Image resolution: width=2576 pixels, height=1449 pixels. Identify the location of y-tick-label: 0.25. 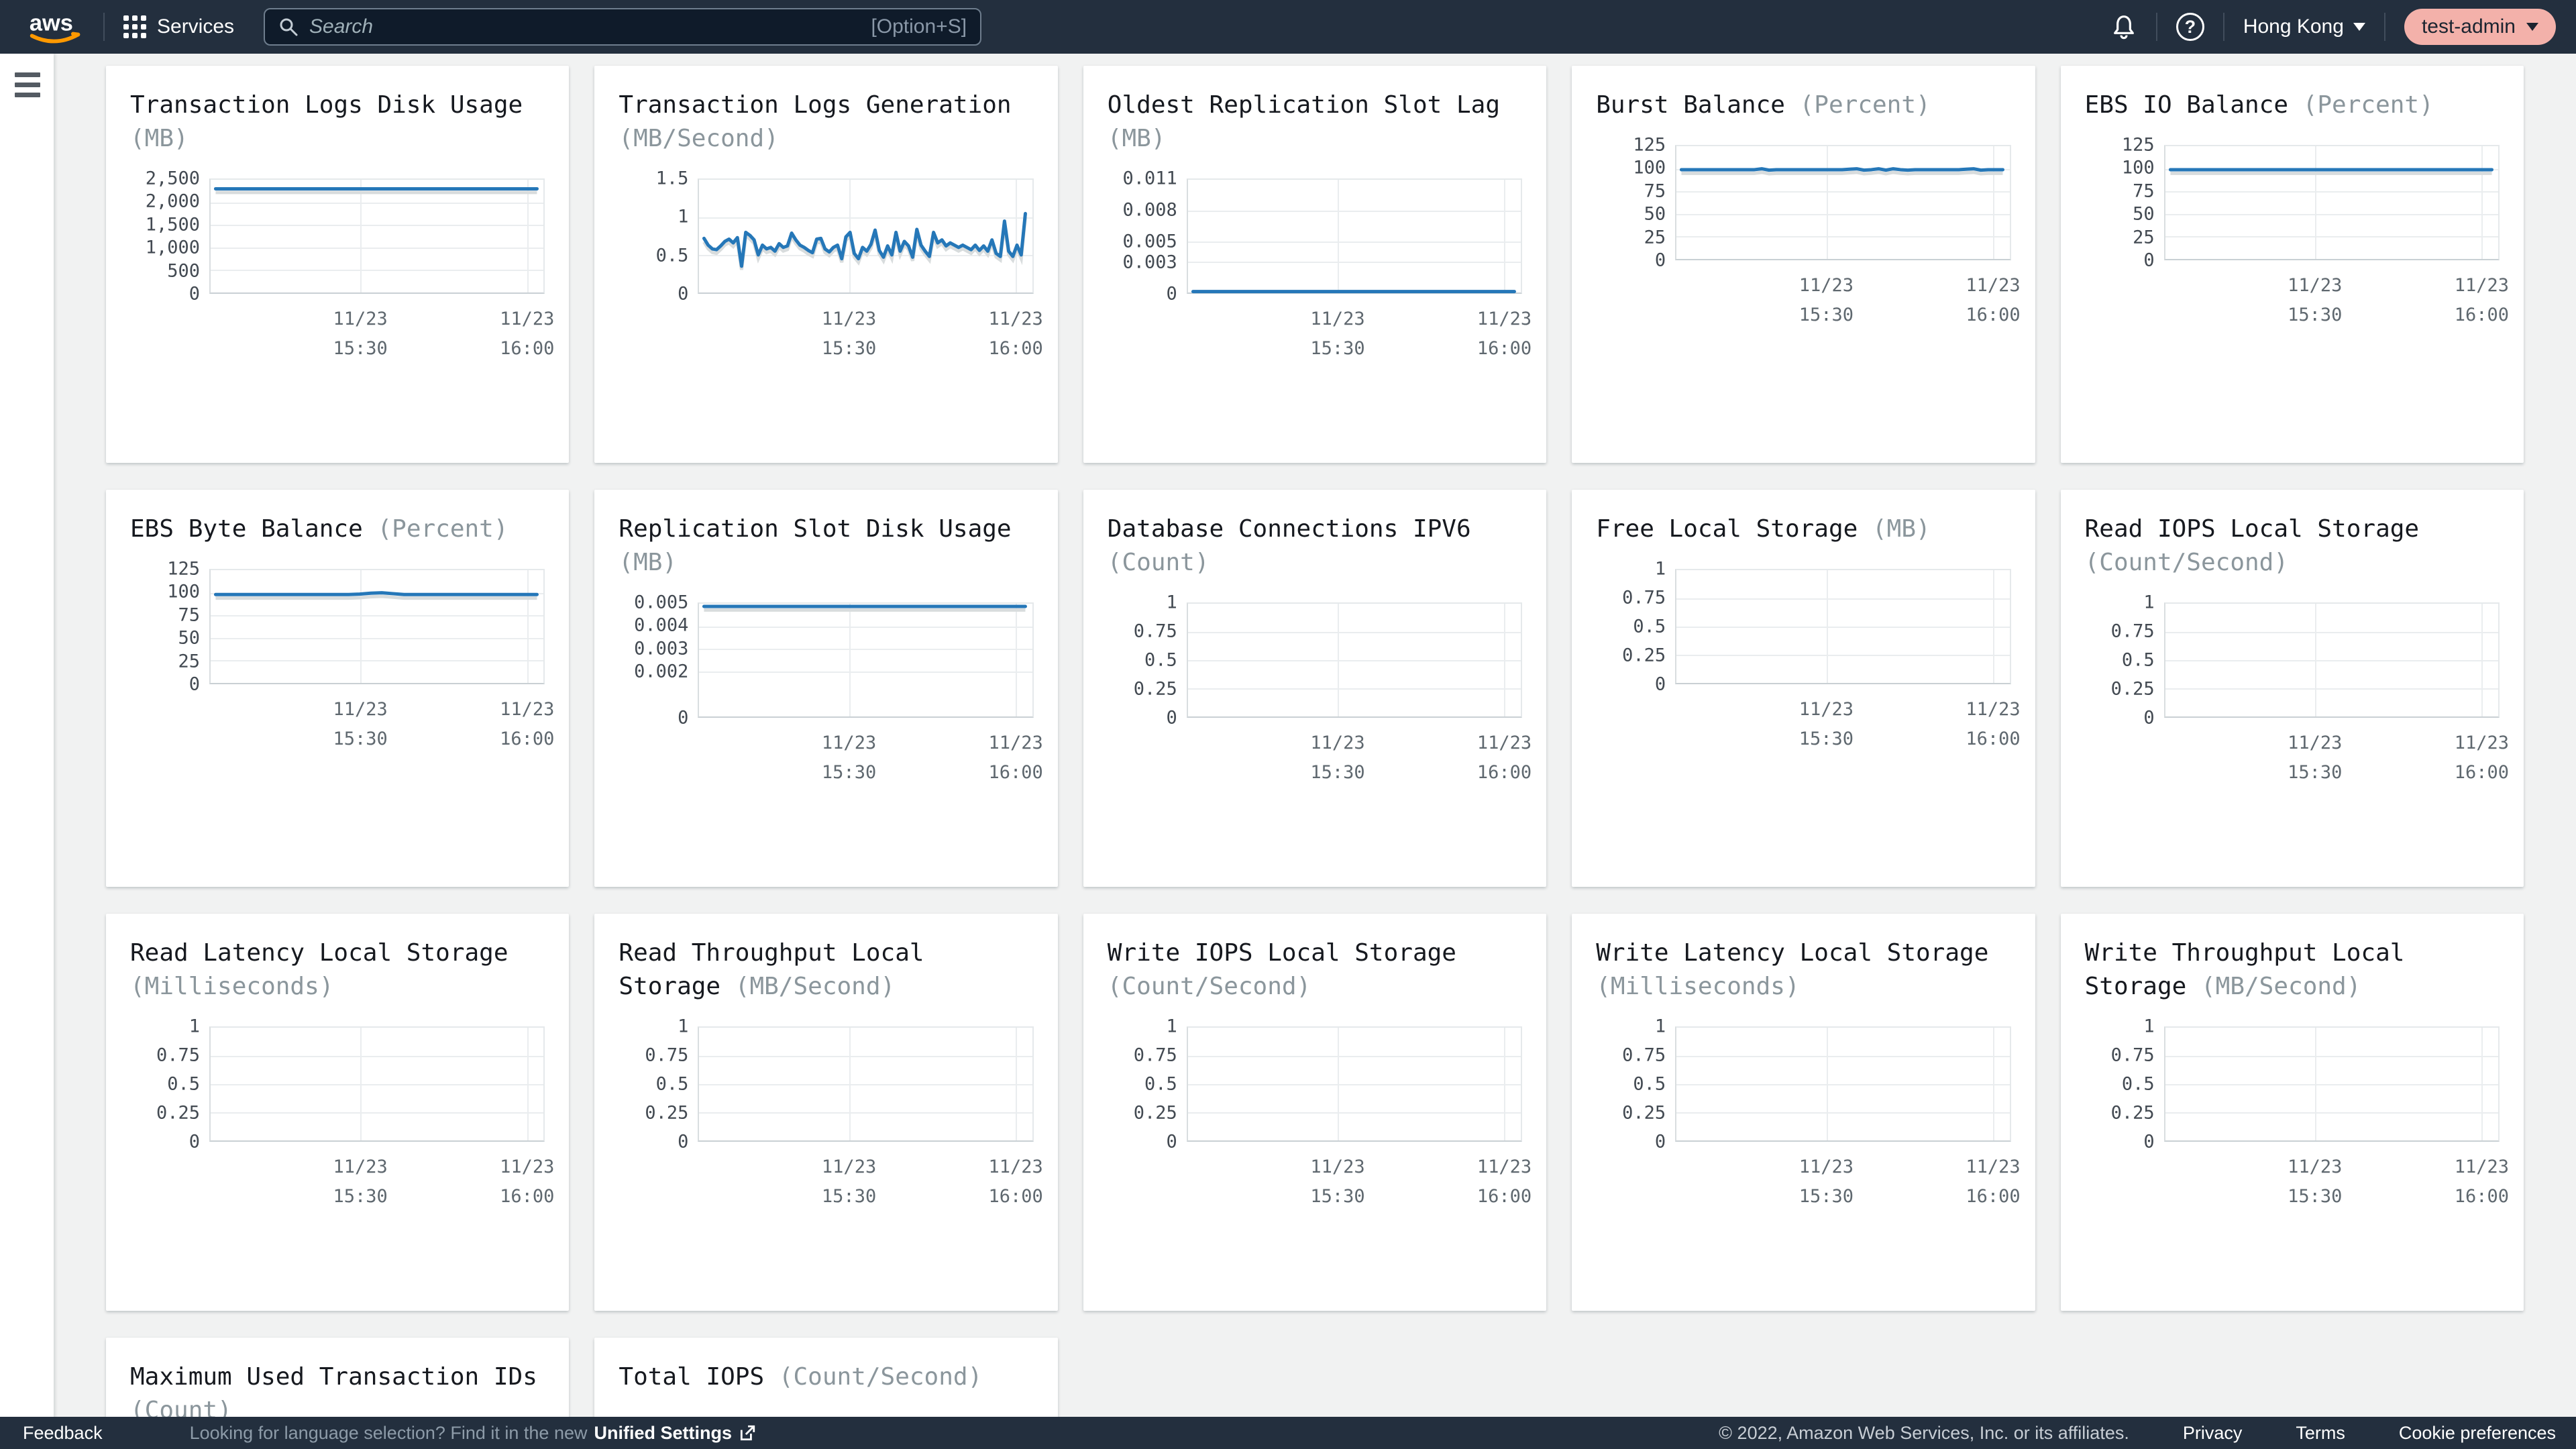
(178, 1113).